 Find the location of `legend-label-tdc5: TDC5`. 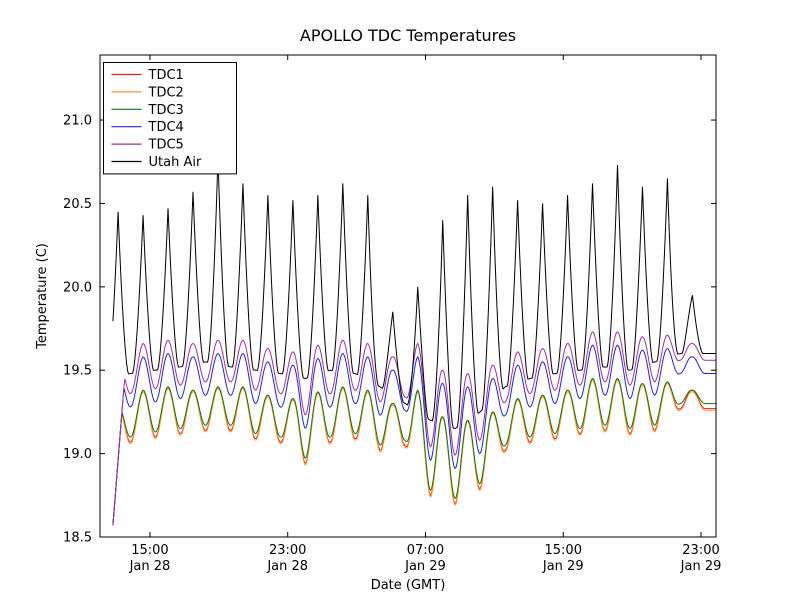

legend-label-tdc5: TDC5 is located at coordinates (166, 145).